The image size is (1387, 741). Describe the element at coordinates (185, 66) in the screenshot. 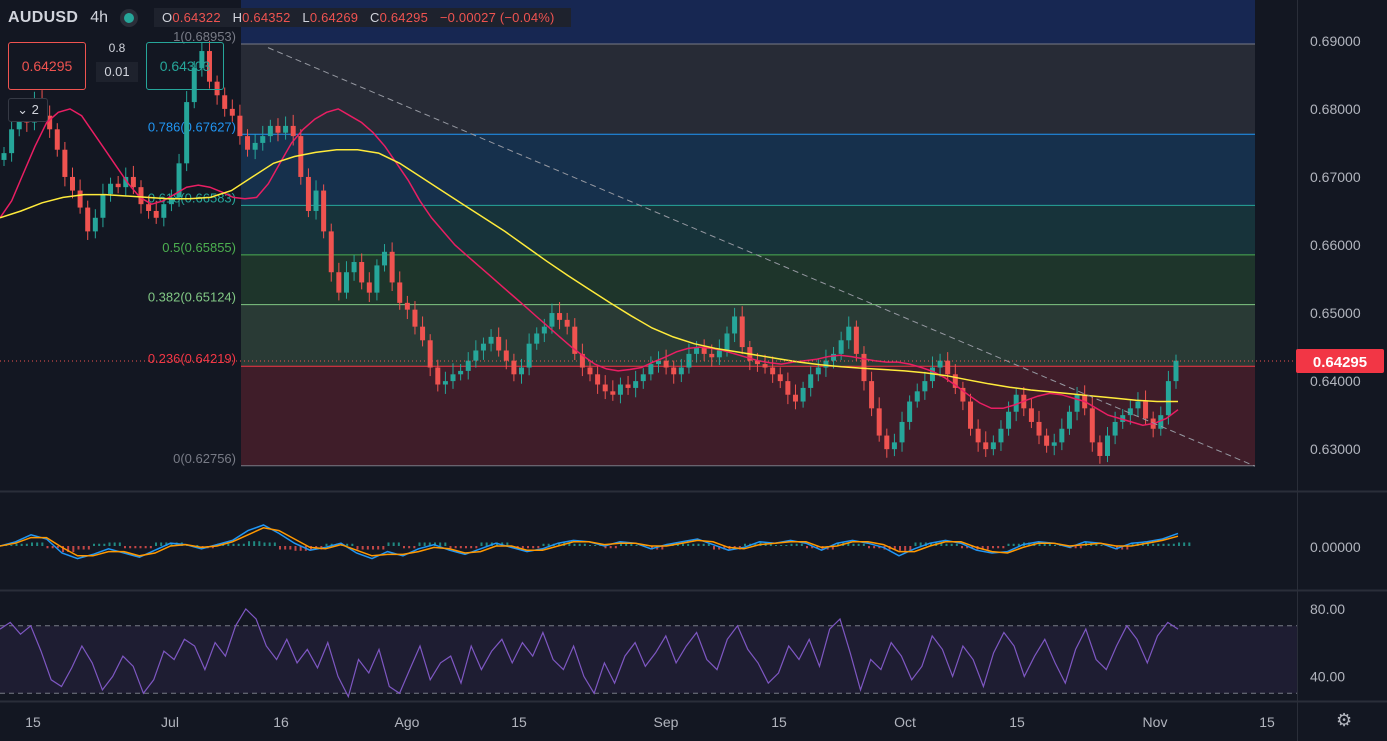

I see `buy-button: 0.64303` at that location.